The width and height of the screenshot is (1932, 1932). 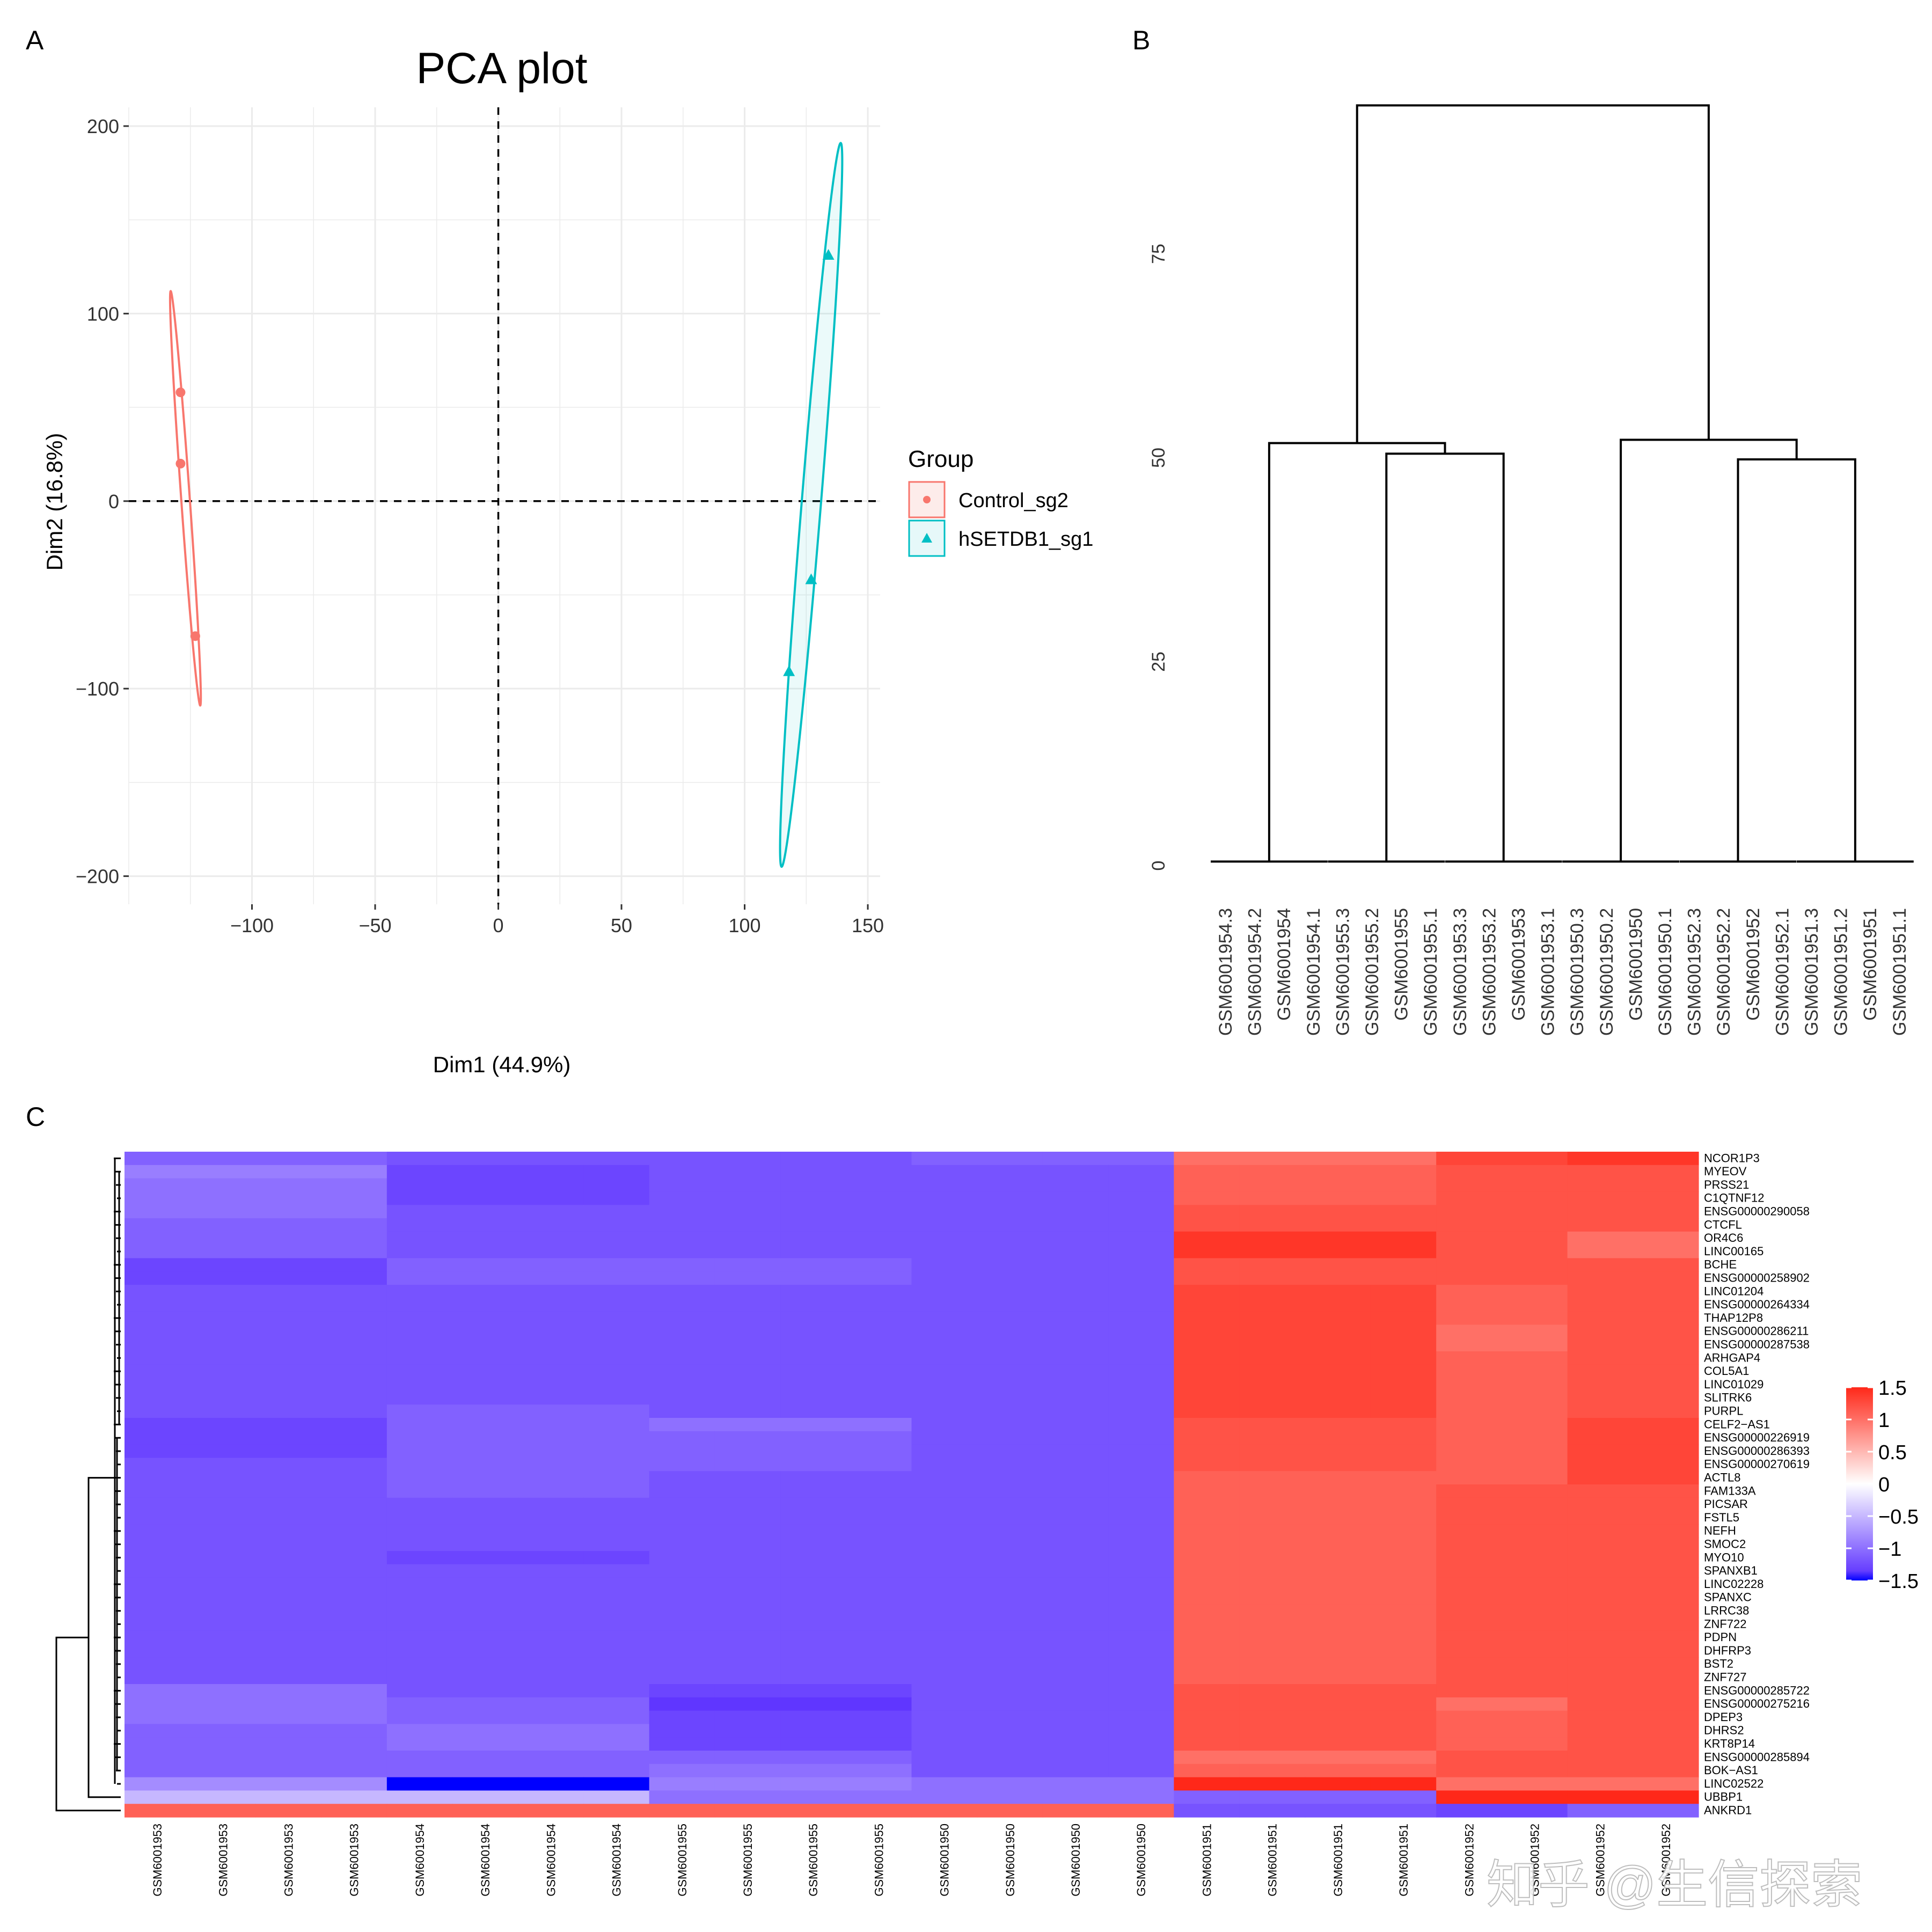 I want to click on heatmap-row-label: ZNF722, so click(x=1725, y=1623).